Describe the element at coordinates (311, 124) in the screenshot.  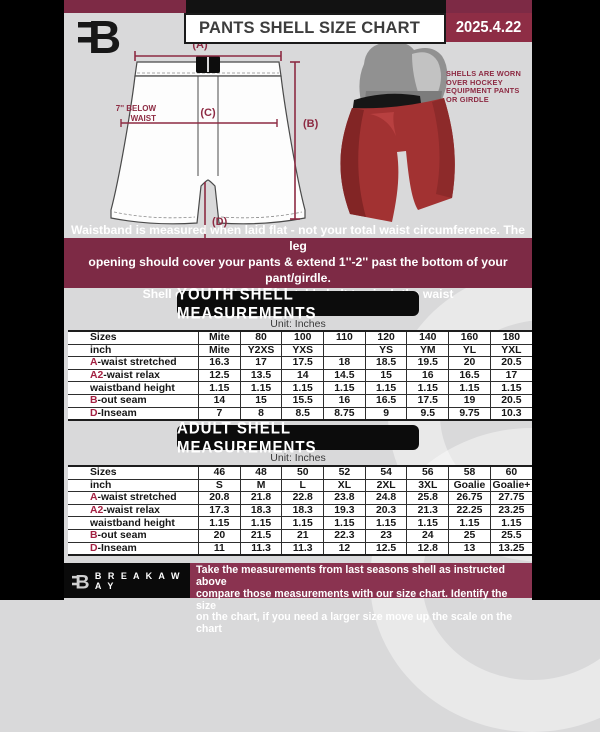
I see `measure-label-b: (B)` at that location.